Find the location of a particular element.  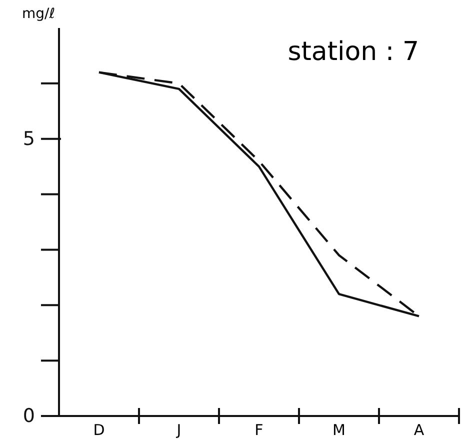

y-tick-label: 0 is located at coordinates (28, 416).